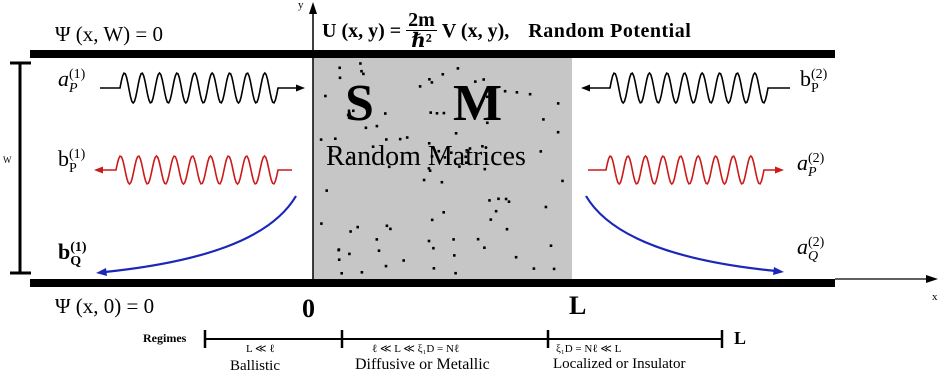 This screenshot has width=943, height=383. I want to click on right-evanescent-amplitude: a (2) Q, so click(811, 249).